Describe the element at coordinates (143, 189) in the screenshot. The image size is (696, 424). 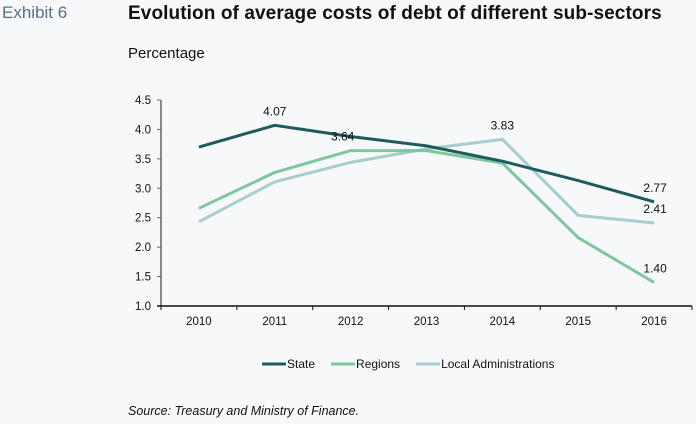
I see `y-tick-label: 3.0` at that location.